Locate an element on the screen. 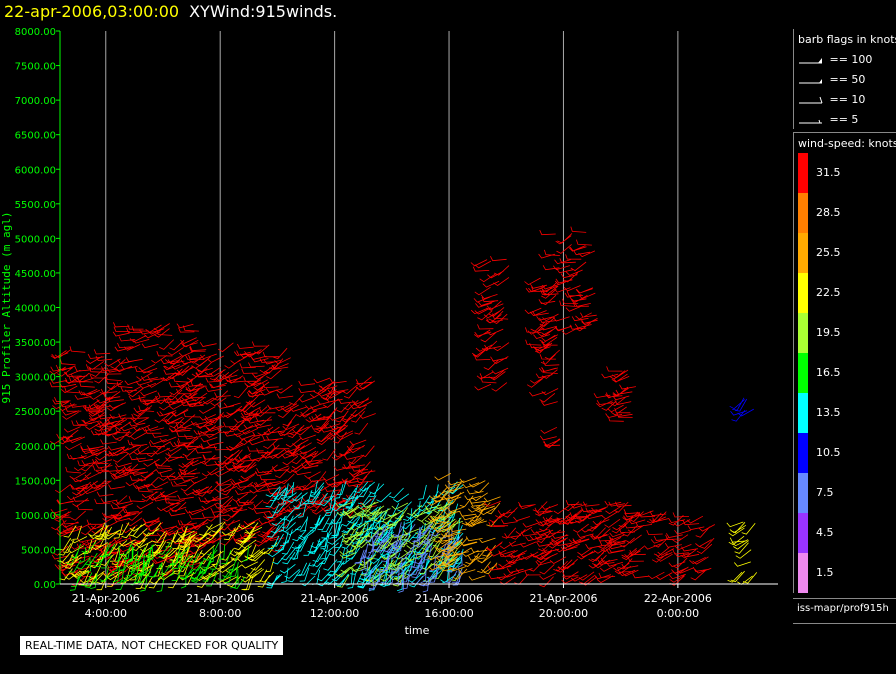 Image resolution: width=896 pixels, height=674 pixels. x-axis-label: time is located at coordinates (417, 630).